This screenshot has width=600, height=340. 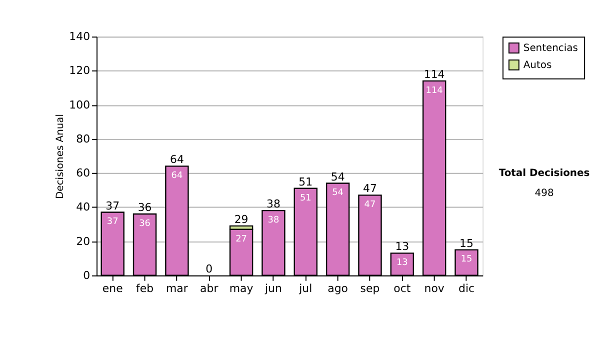 What do you see at coordinates (544, 173) in the screenshot?
I see `text: Total Decisiones` at bounding box center [544, 173].